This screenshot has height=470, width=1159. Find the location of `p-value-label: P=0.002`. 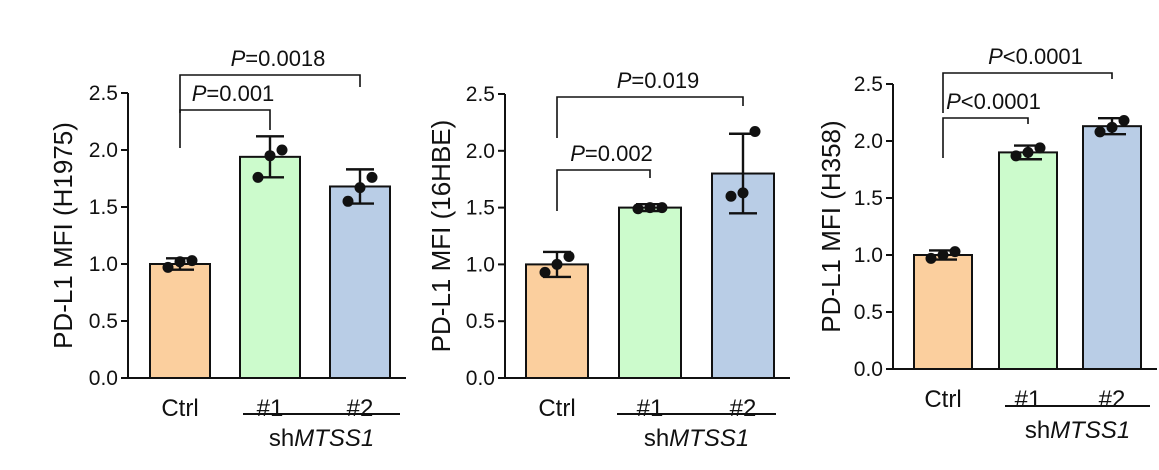

p-value-label: P=0.002 is located at coordinates (611, 153).